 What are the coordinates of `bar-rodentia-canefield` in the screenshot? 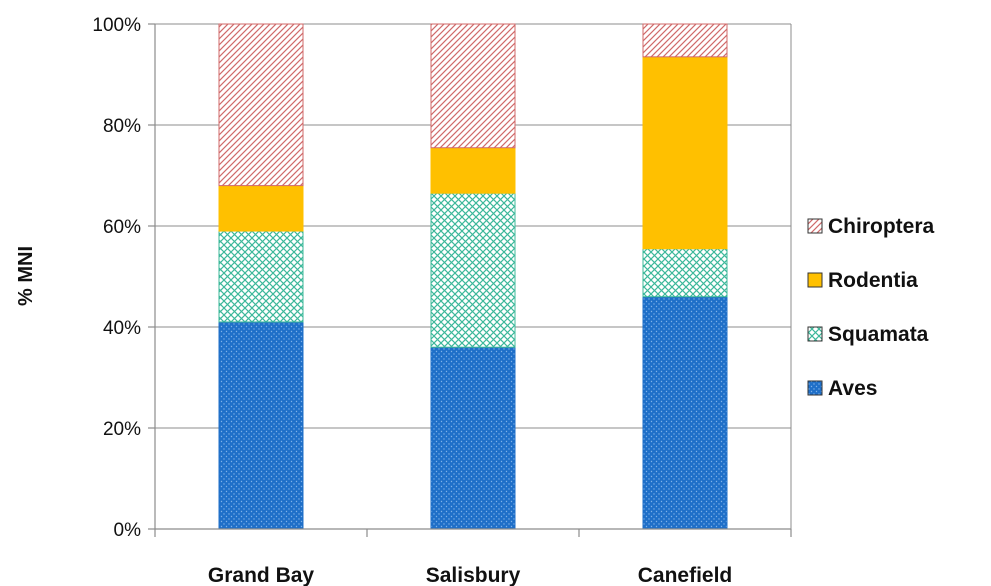 It's located at (685, 153).